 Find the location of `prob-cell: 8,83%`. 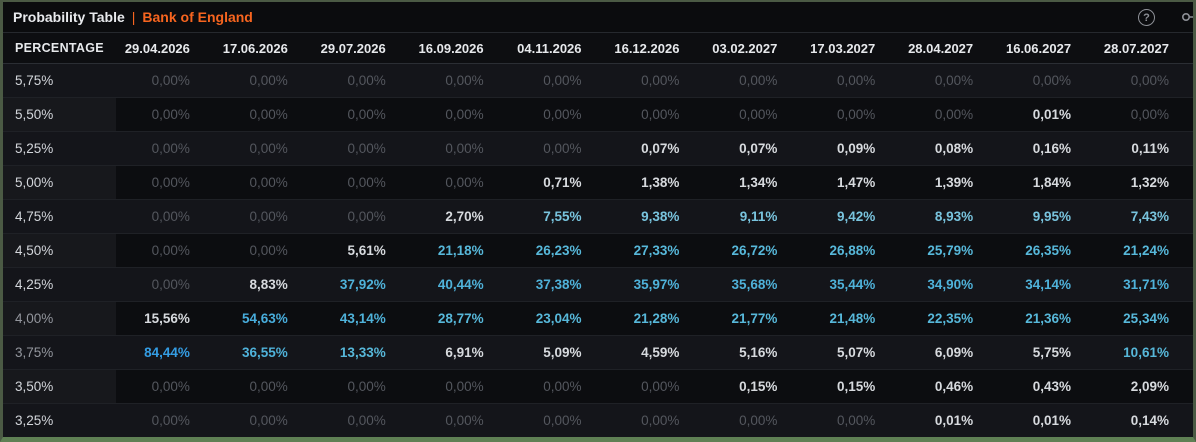

prob-cell: 8,83% is located at coordinates (268, 284).